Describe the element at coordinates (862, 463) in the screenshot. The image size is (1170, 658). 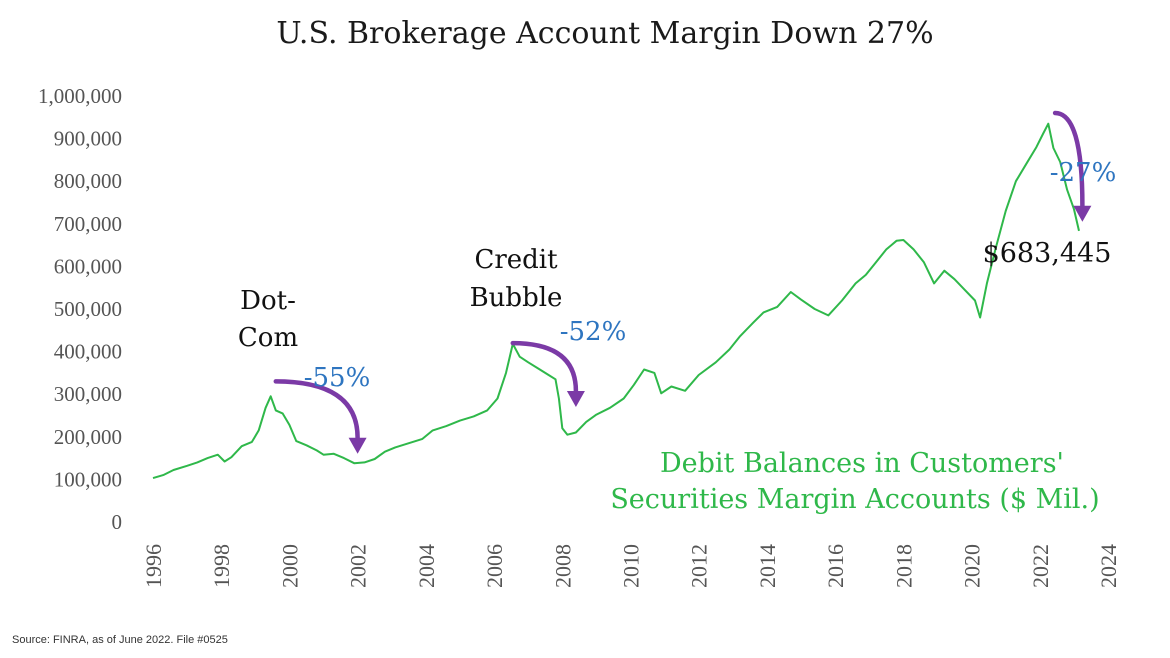
I see `legend-line1: Debit Balances in Customers'` at that location.